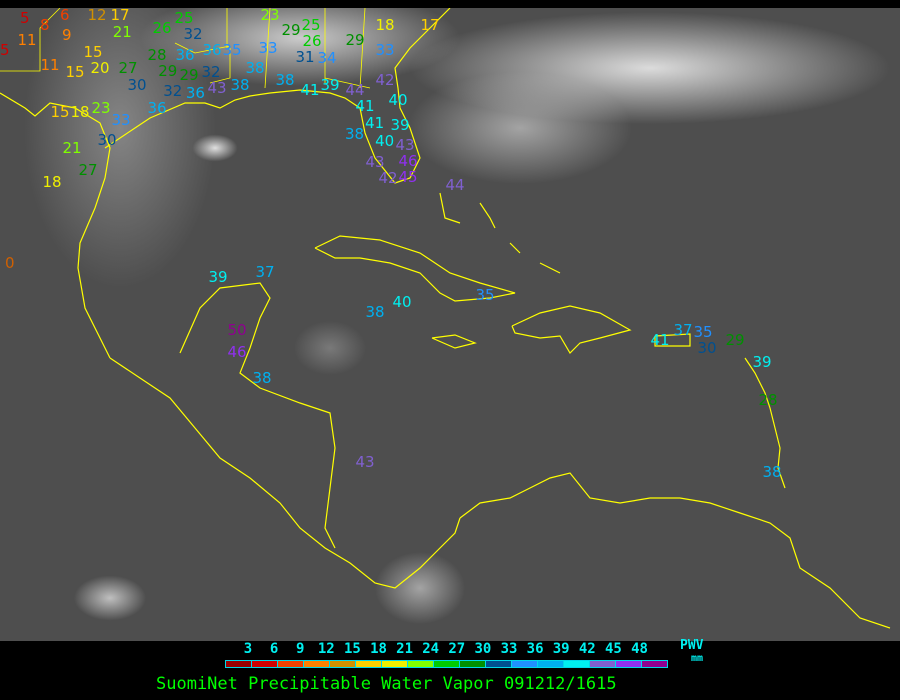 The image size is (900, 700). Describe the element at coordinates (697, 658) in the screenshot. I see `legend-unit-mm: mm` at that location.